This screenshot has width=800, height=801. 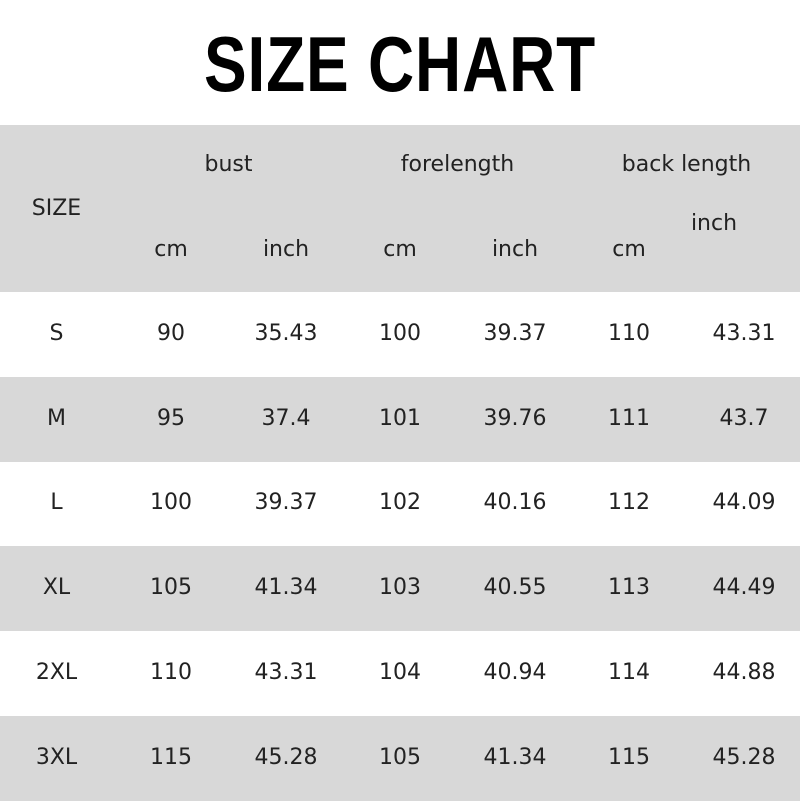 What do you see at coordinates (56, 588) in the screenshot?
I see `size-cell: XL` at bounding box center [56, 588].